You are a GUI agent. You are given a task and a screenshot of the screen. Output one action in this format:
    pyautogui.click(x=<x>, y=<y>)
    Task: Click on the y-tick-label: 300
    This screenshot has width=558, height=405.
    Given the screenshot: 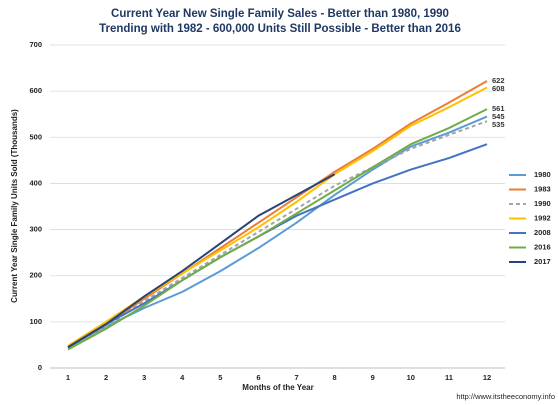 What is the action you would take?
    pyautogui.click(x=35, y=229)
    